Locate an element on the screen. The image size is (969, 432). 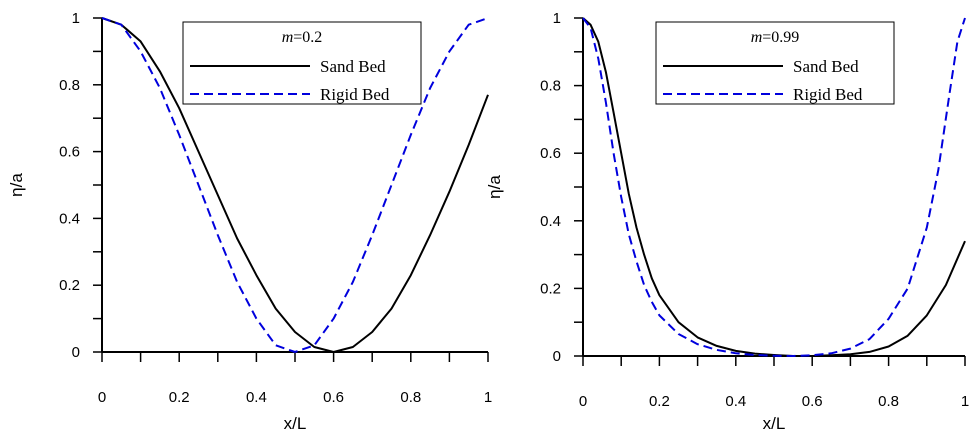
legend-title: m=0.99 is located at coordinates (775, 37).